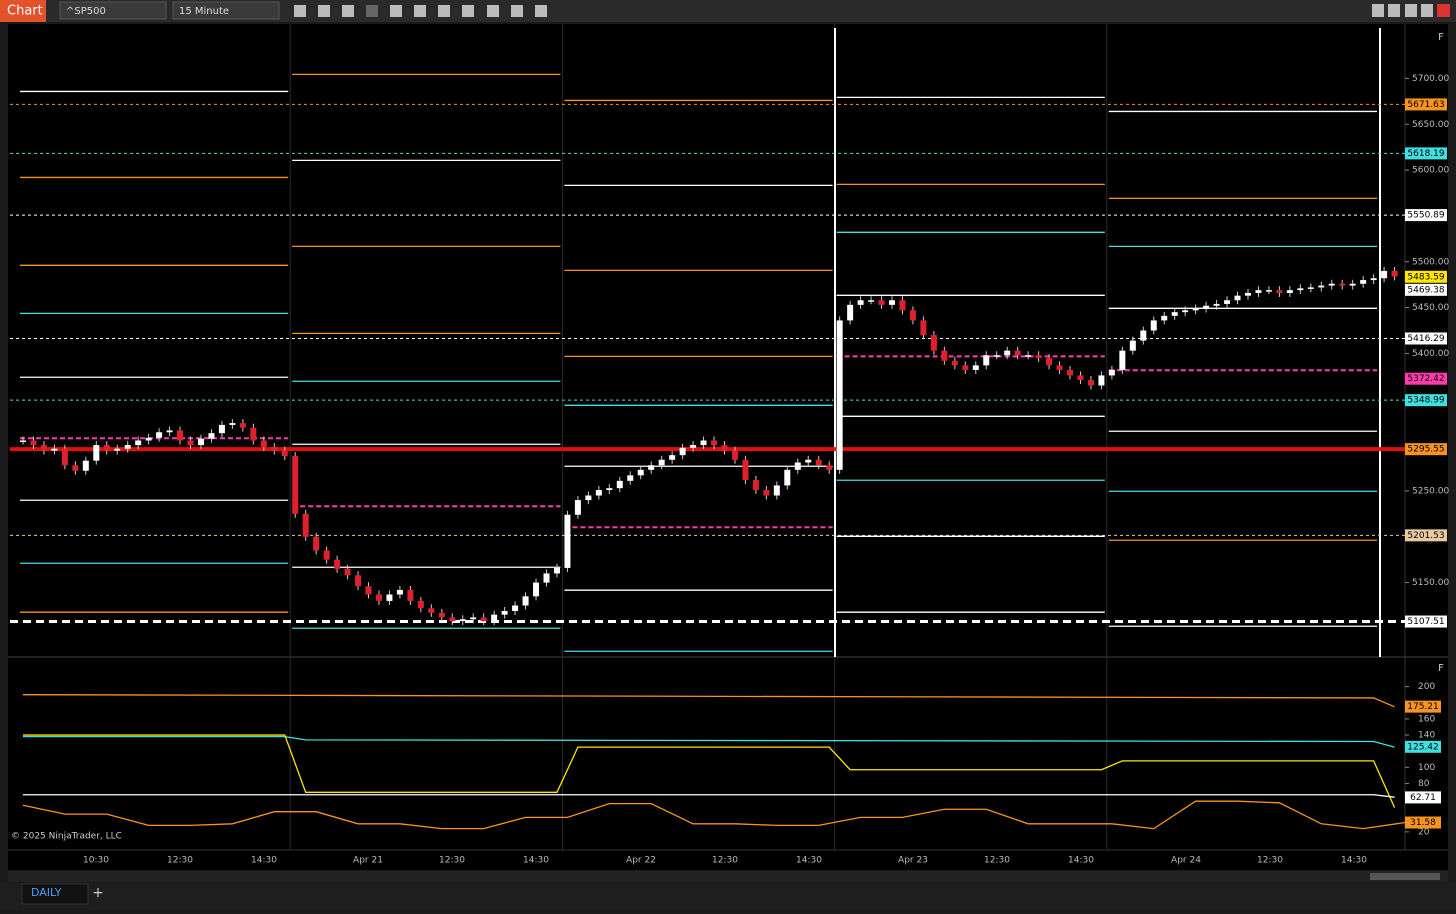  I want to click on interval: 15 Minute, so click(204, 11).